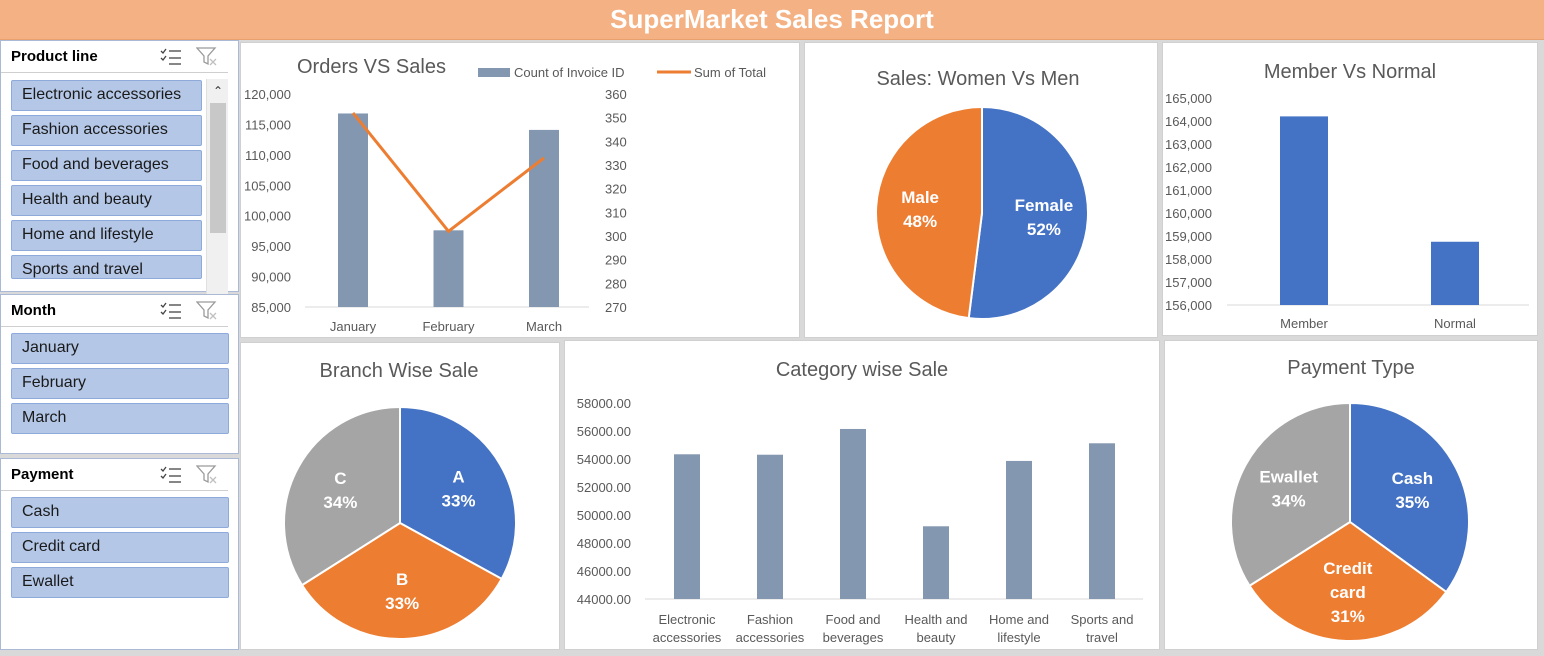 The height and width of the screenshot is (656, 1544). I want to click on slice-percent-label: 48%, so click(920, 221).